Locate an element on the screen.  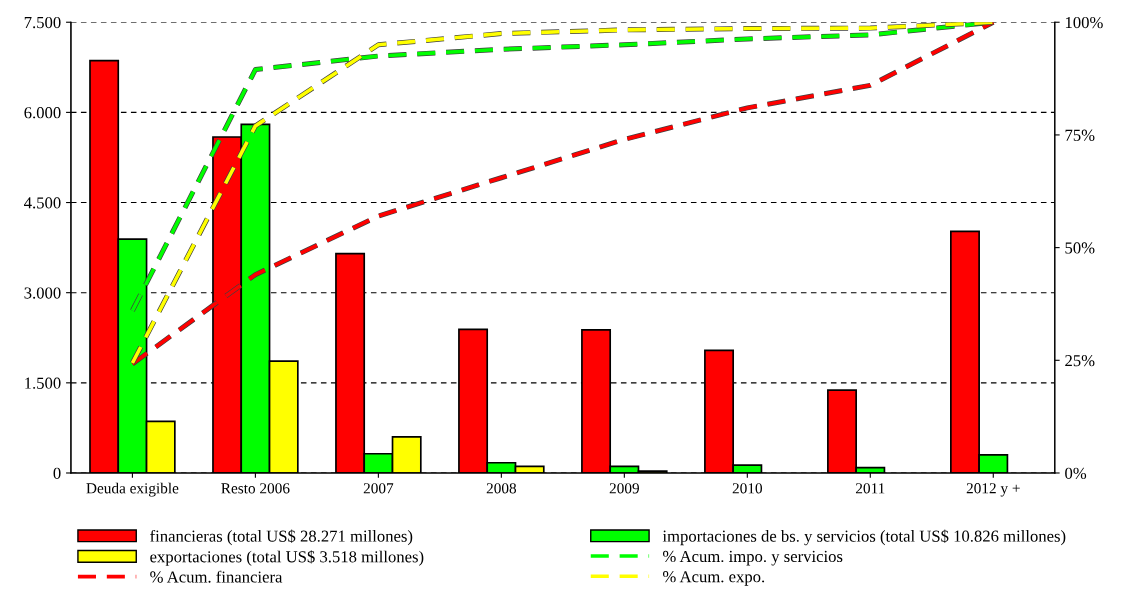
x-tick-label: 2011 is located at coordinates (870, 488).